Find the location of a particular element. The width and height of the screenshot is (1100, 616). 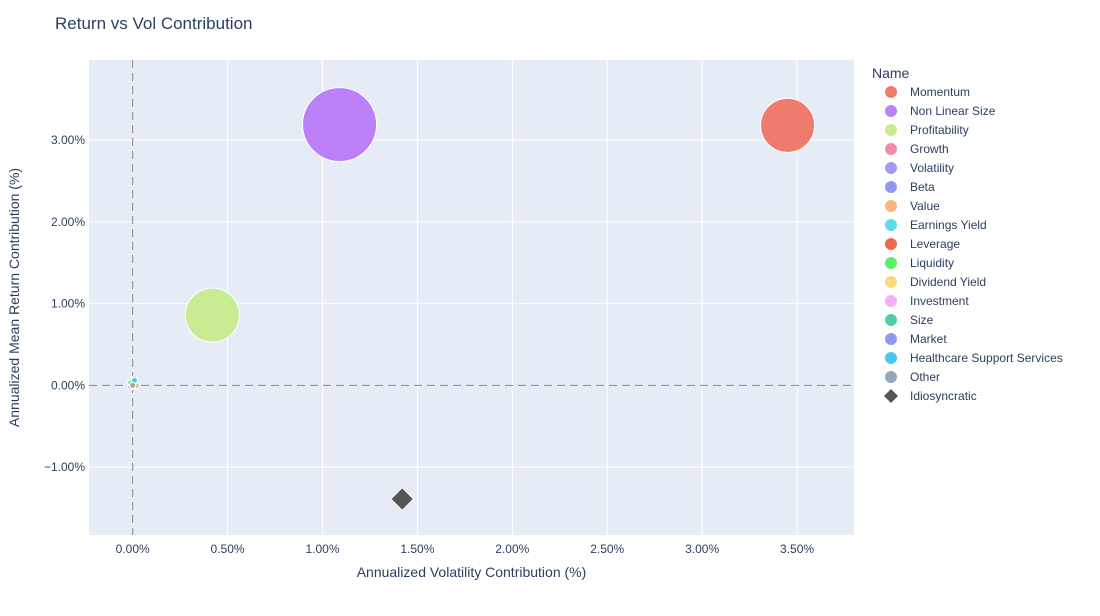

legend-label: Healthcare Support Services is located at coordinates (986, 358).